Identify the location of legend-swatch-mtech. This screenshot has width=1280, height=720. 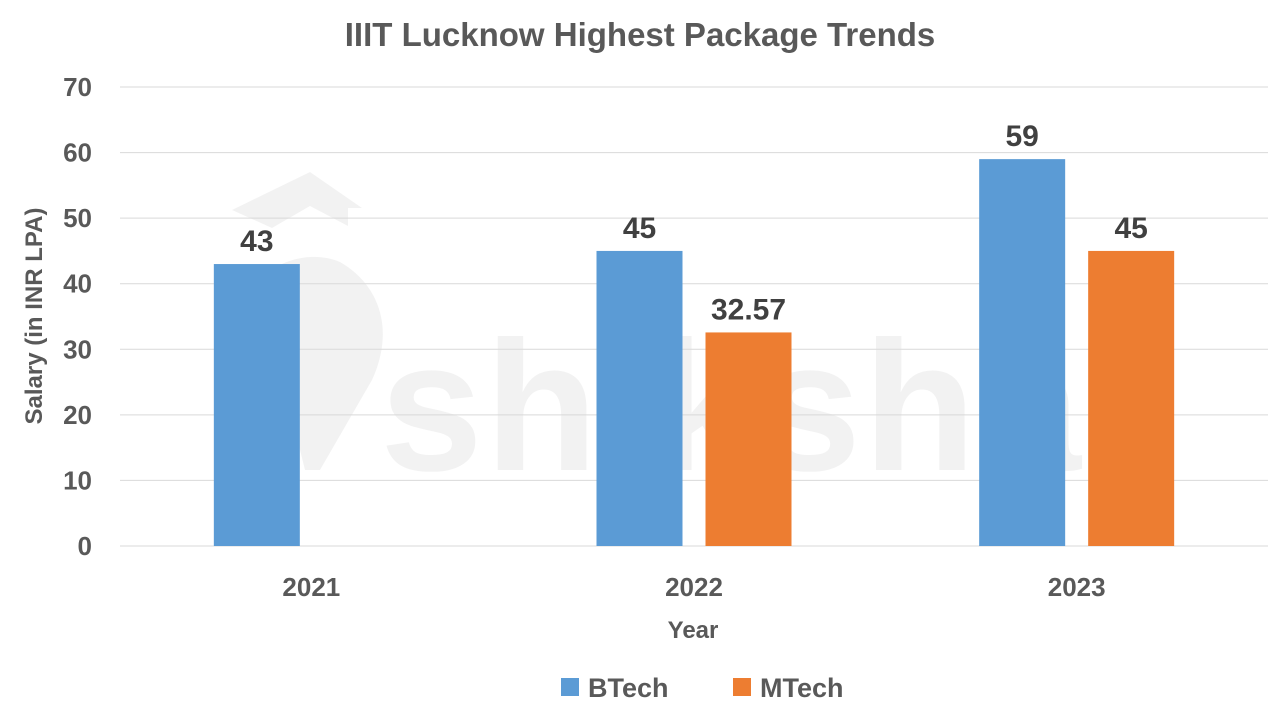
(742, 687).